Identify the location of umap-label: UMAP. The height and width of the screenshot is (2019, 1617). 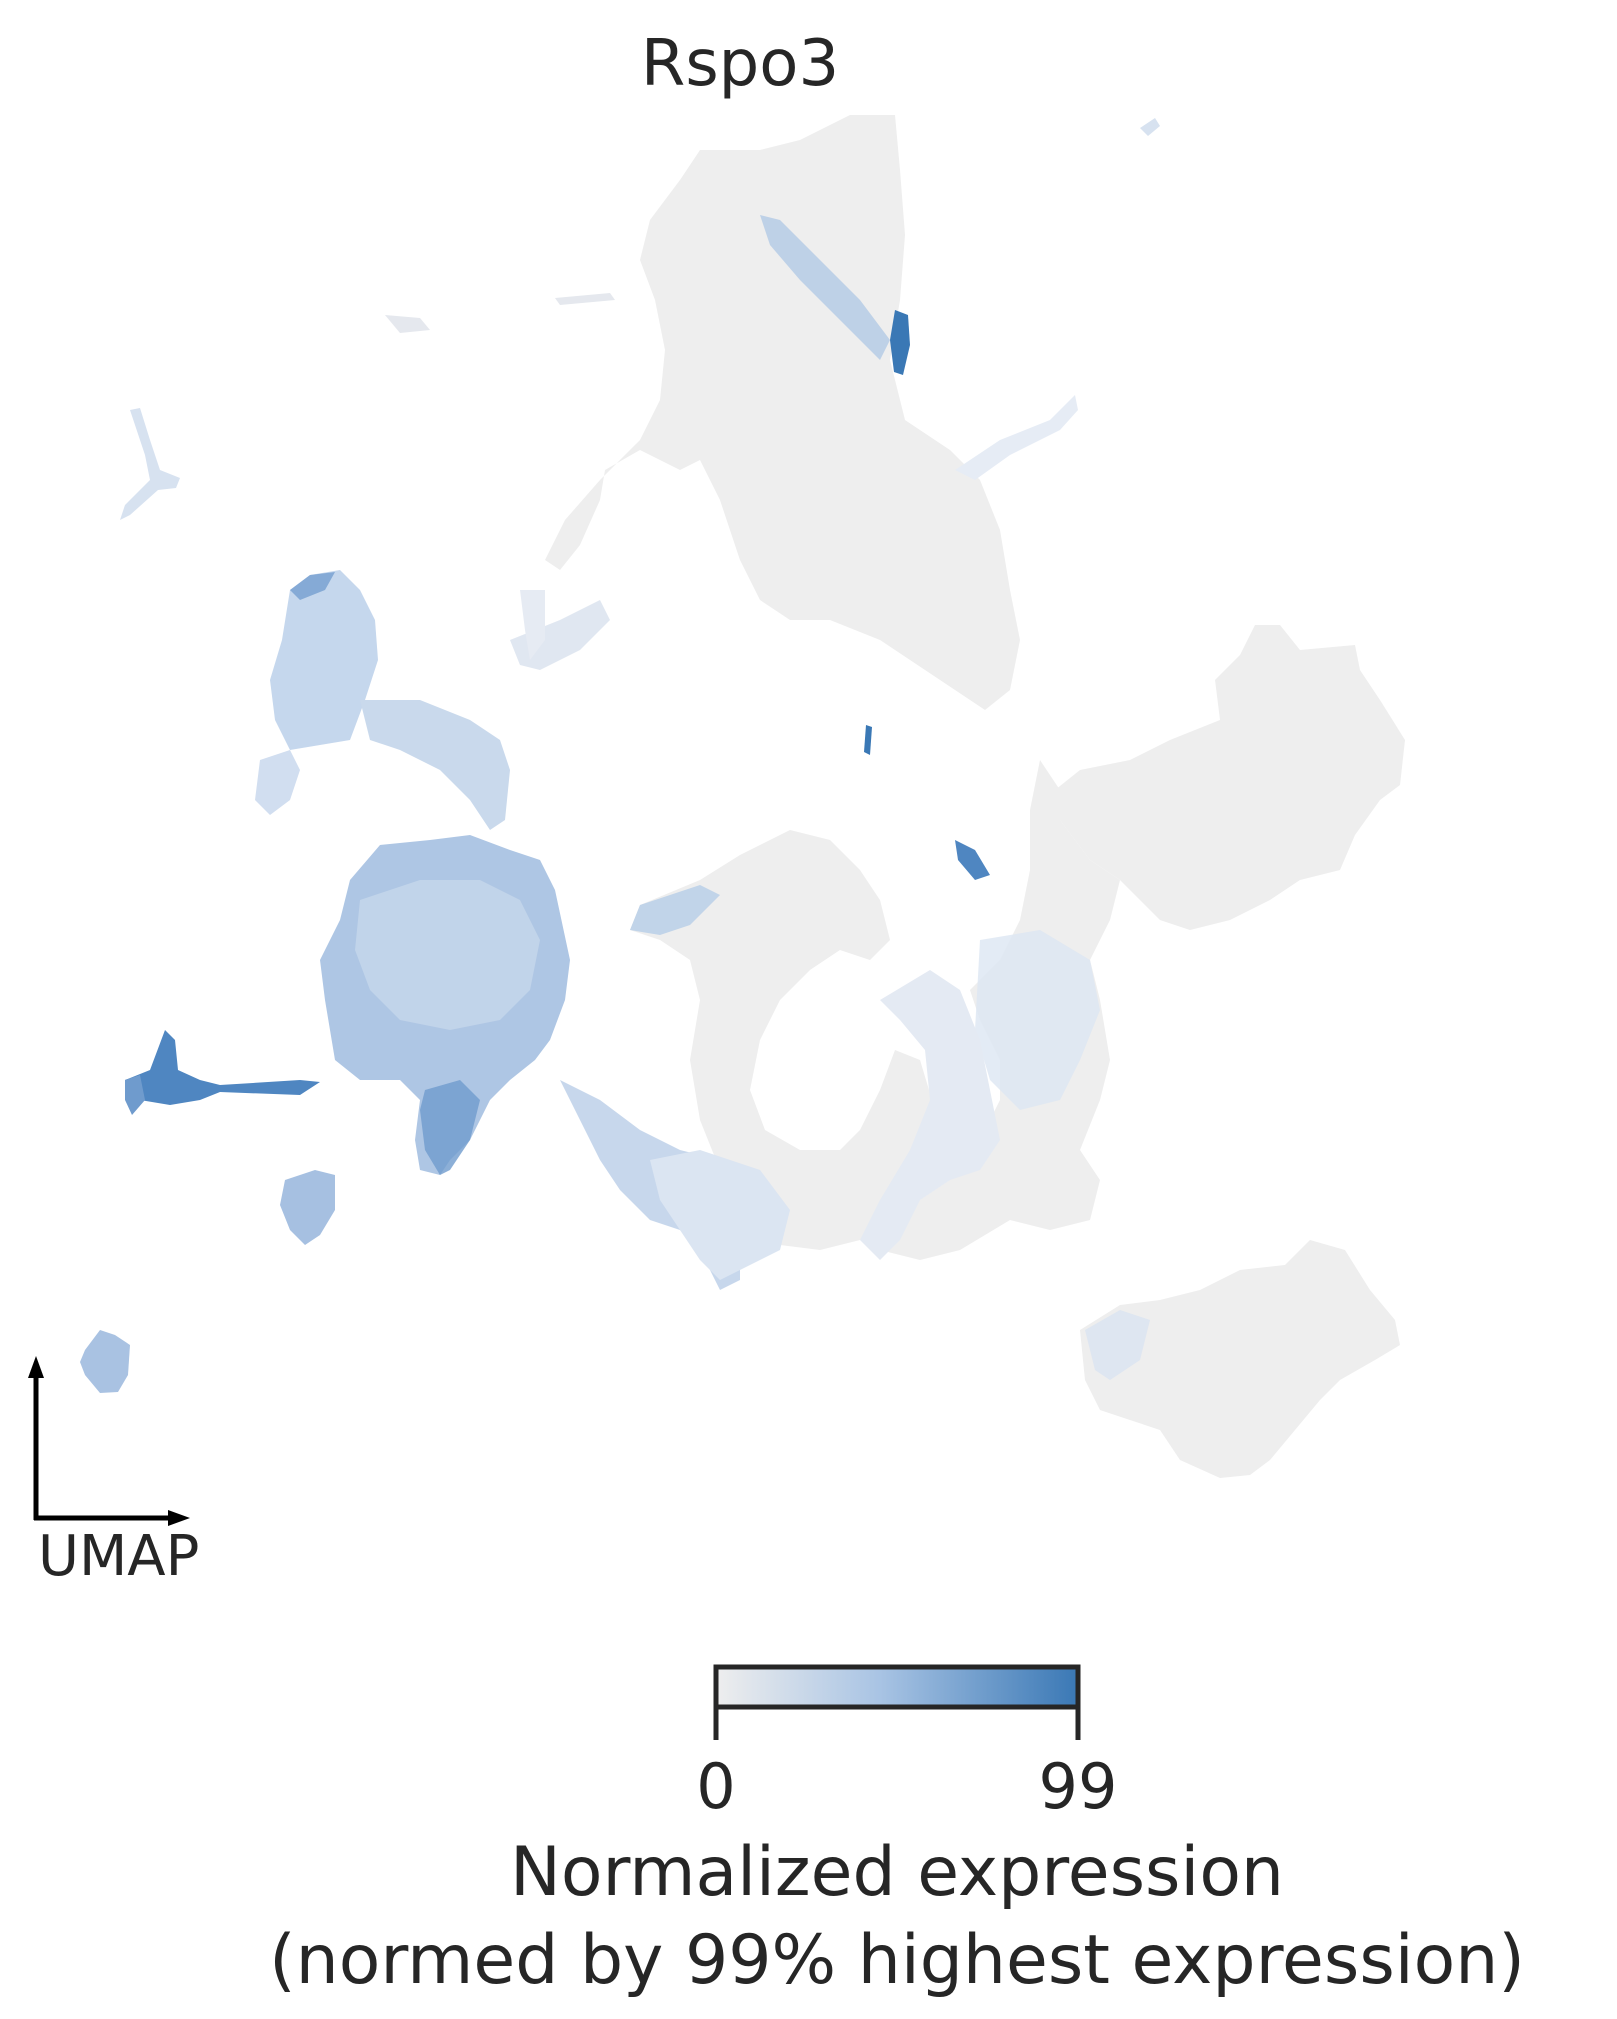
(118, 1556).